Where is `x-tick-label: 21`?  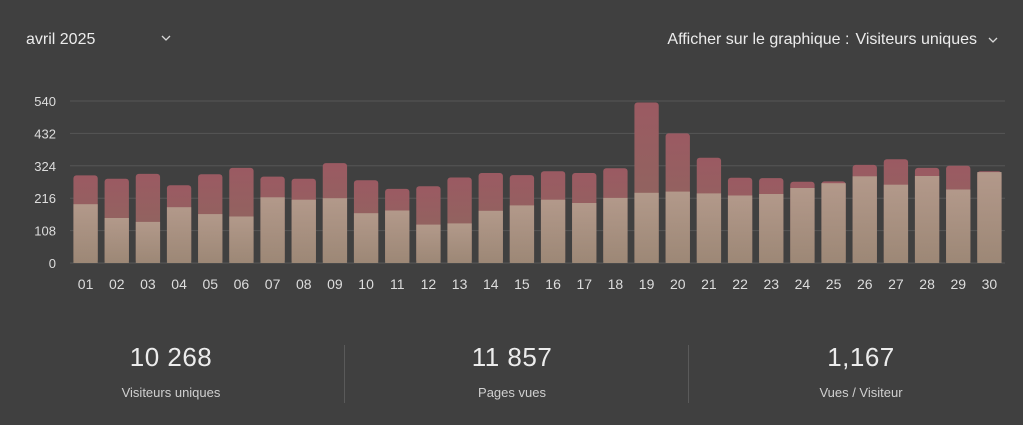 x-tick-label: 21 is located at coordinates (709, 284).